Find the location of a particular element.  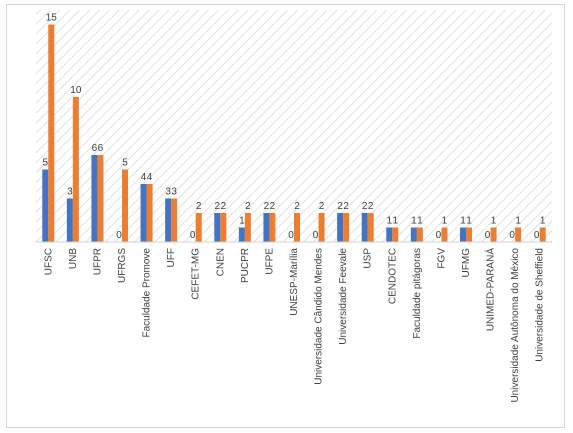

data-label-1-20: 0 is located at coordinates (537, 235).